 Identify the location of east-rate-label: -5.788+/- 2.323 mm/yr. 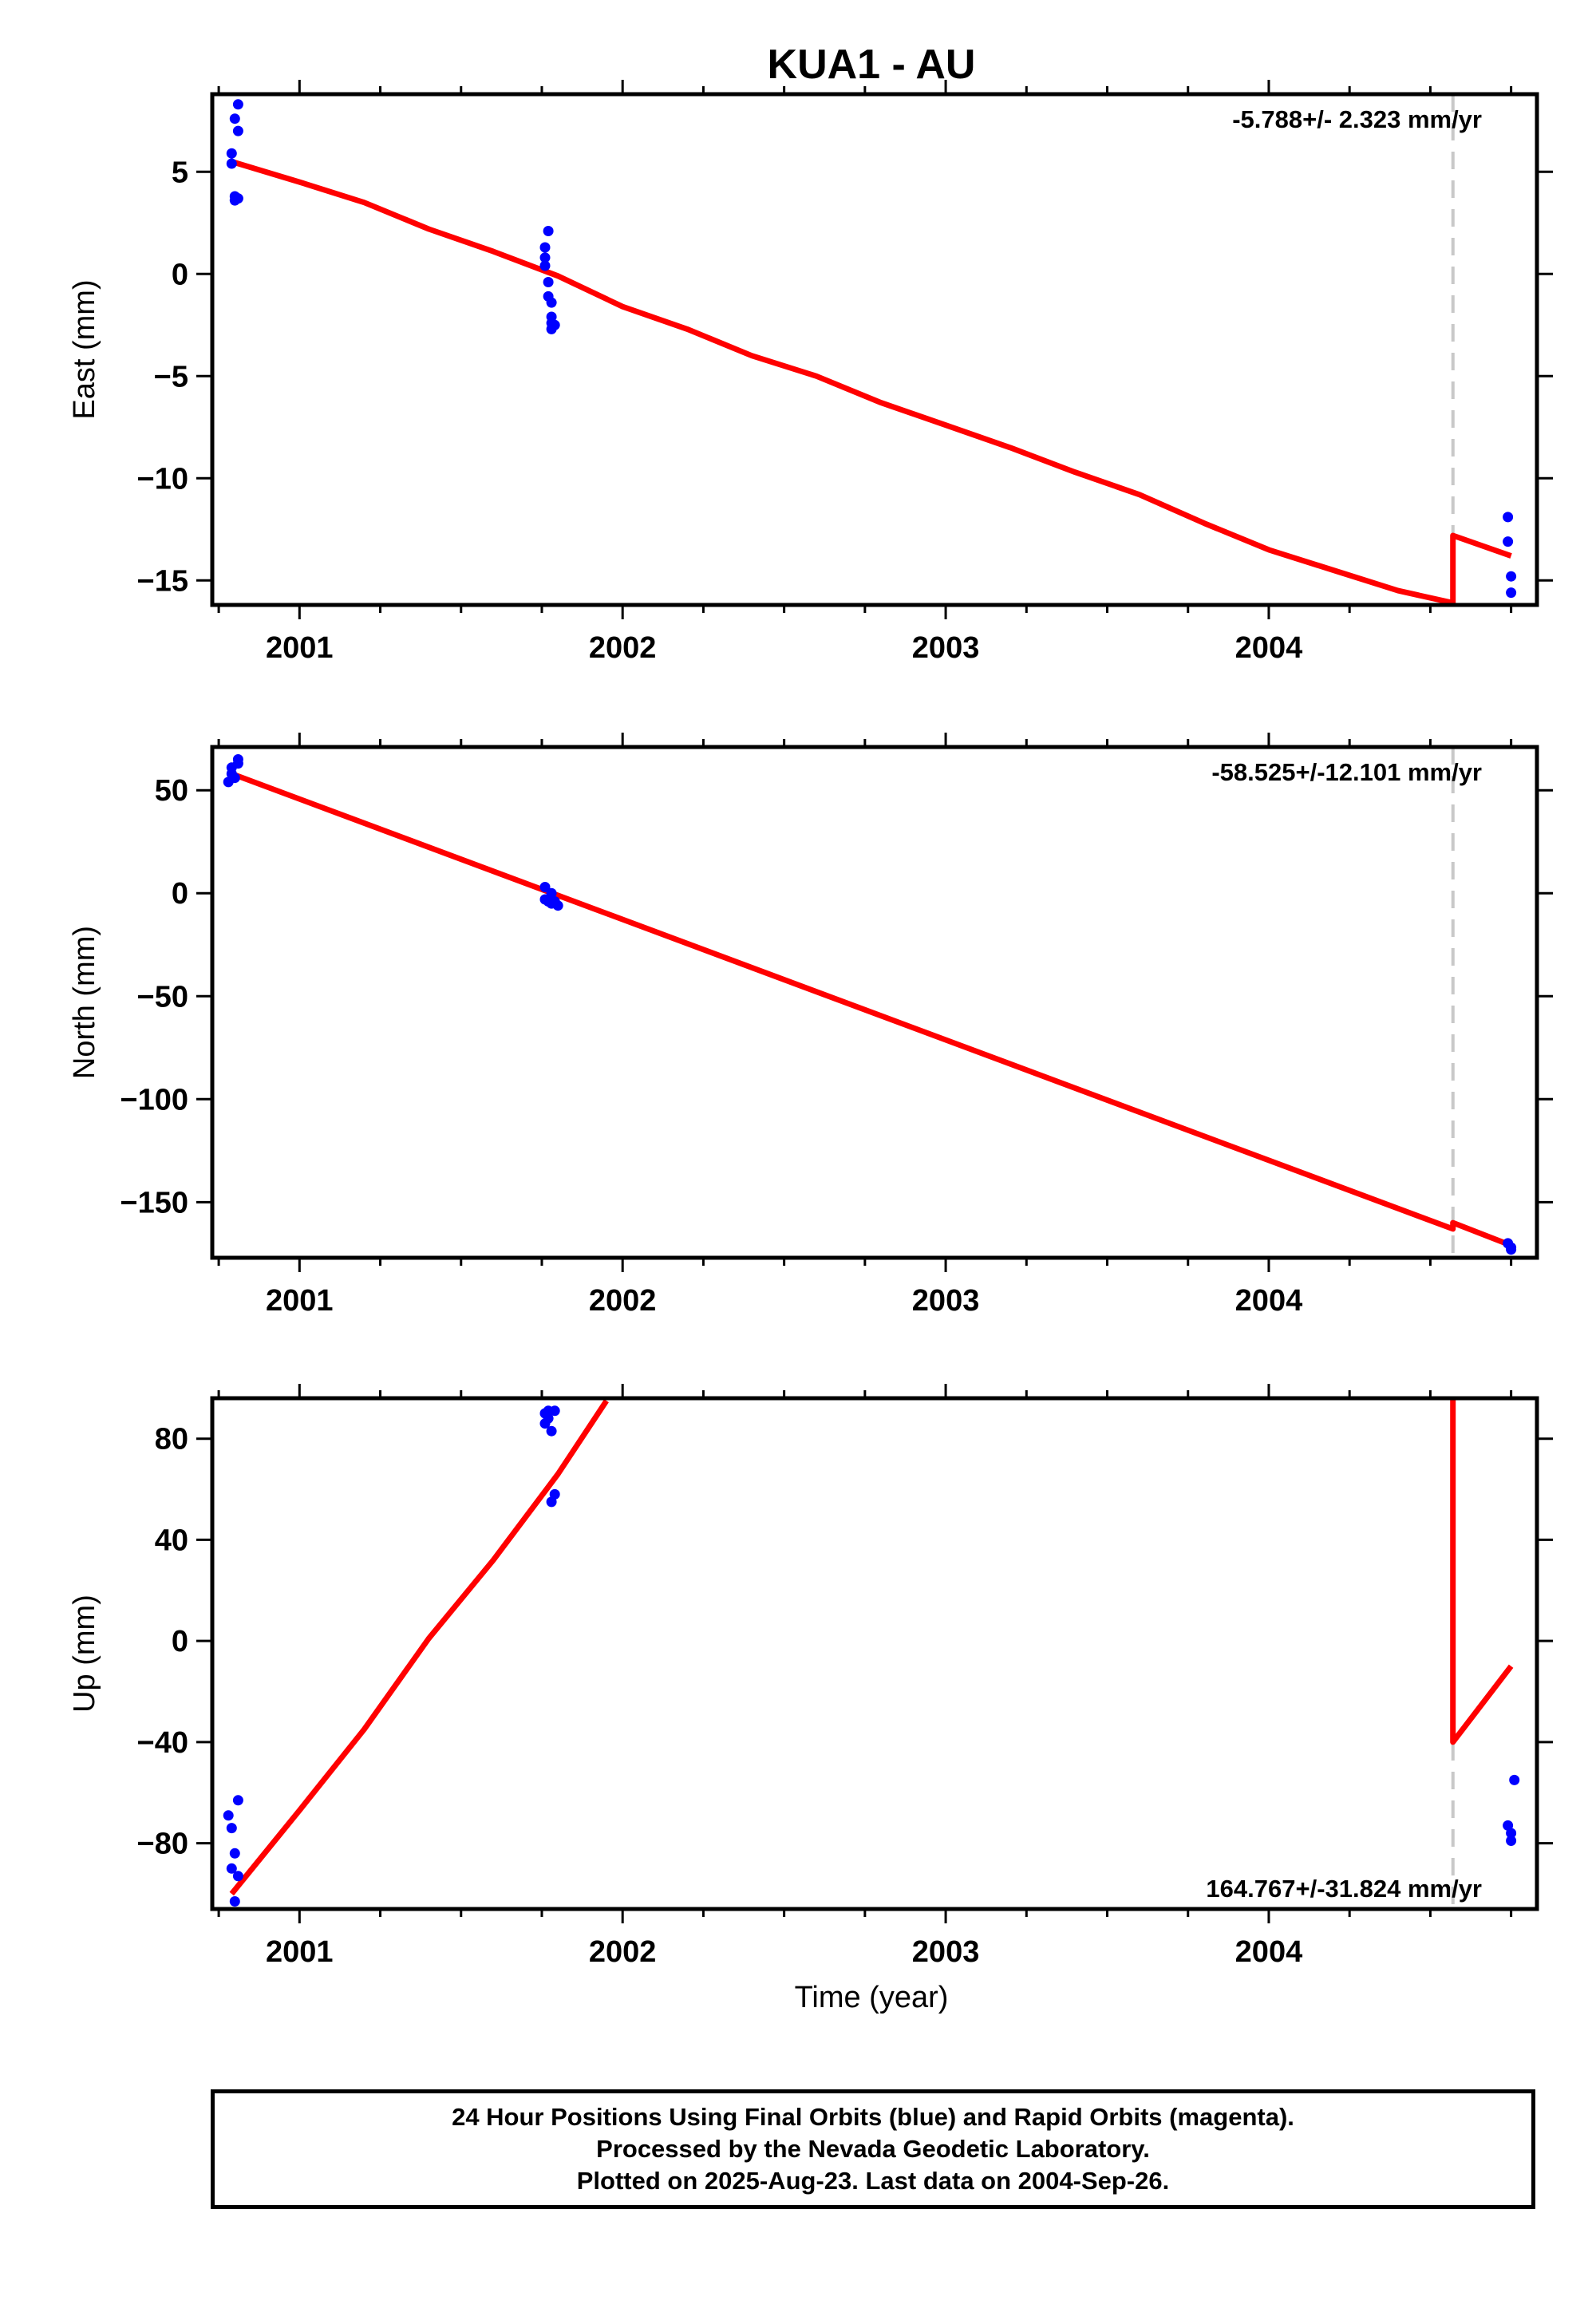
(1357, 119).